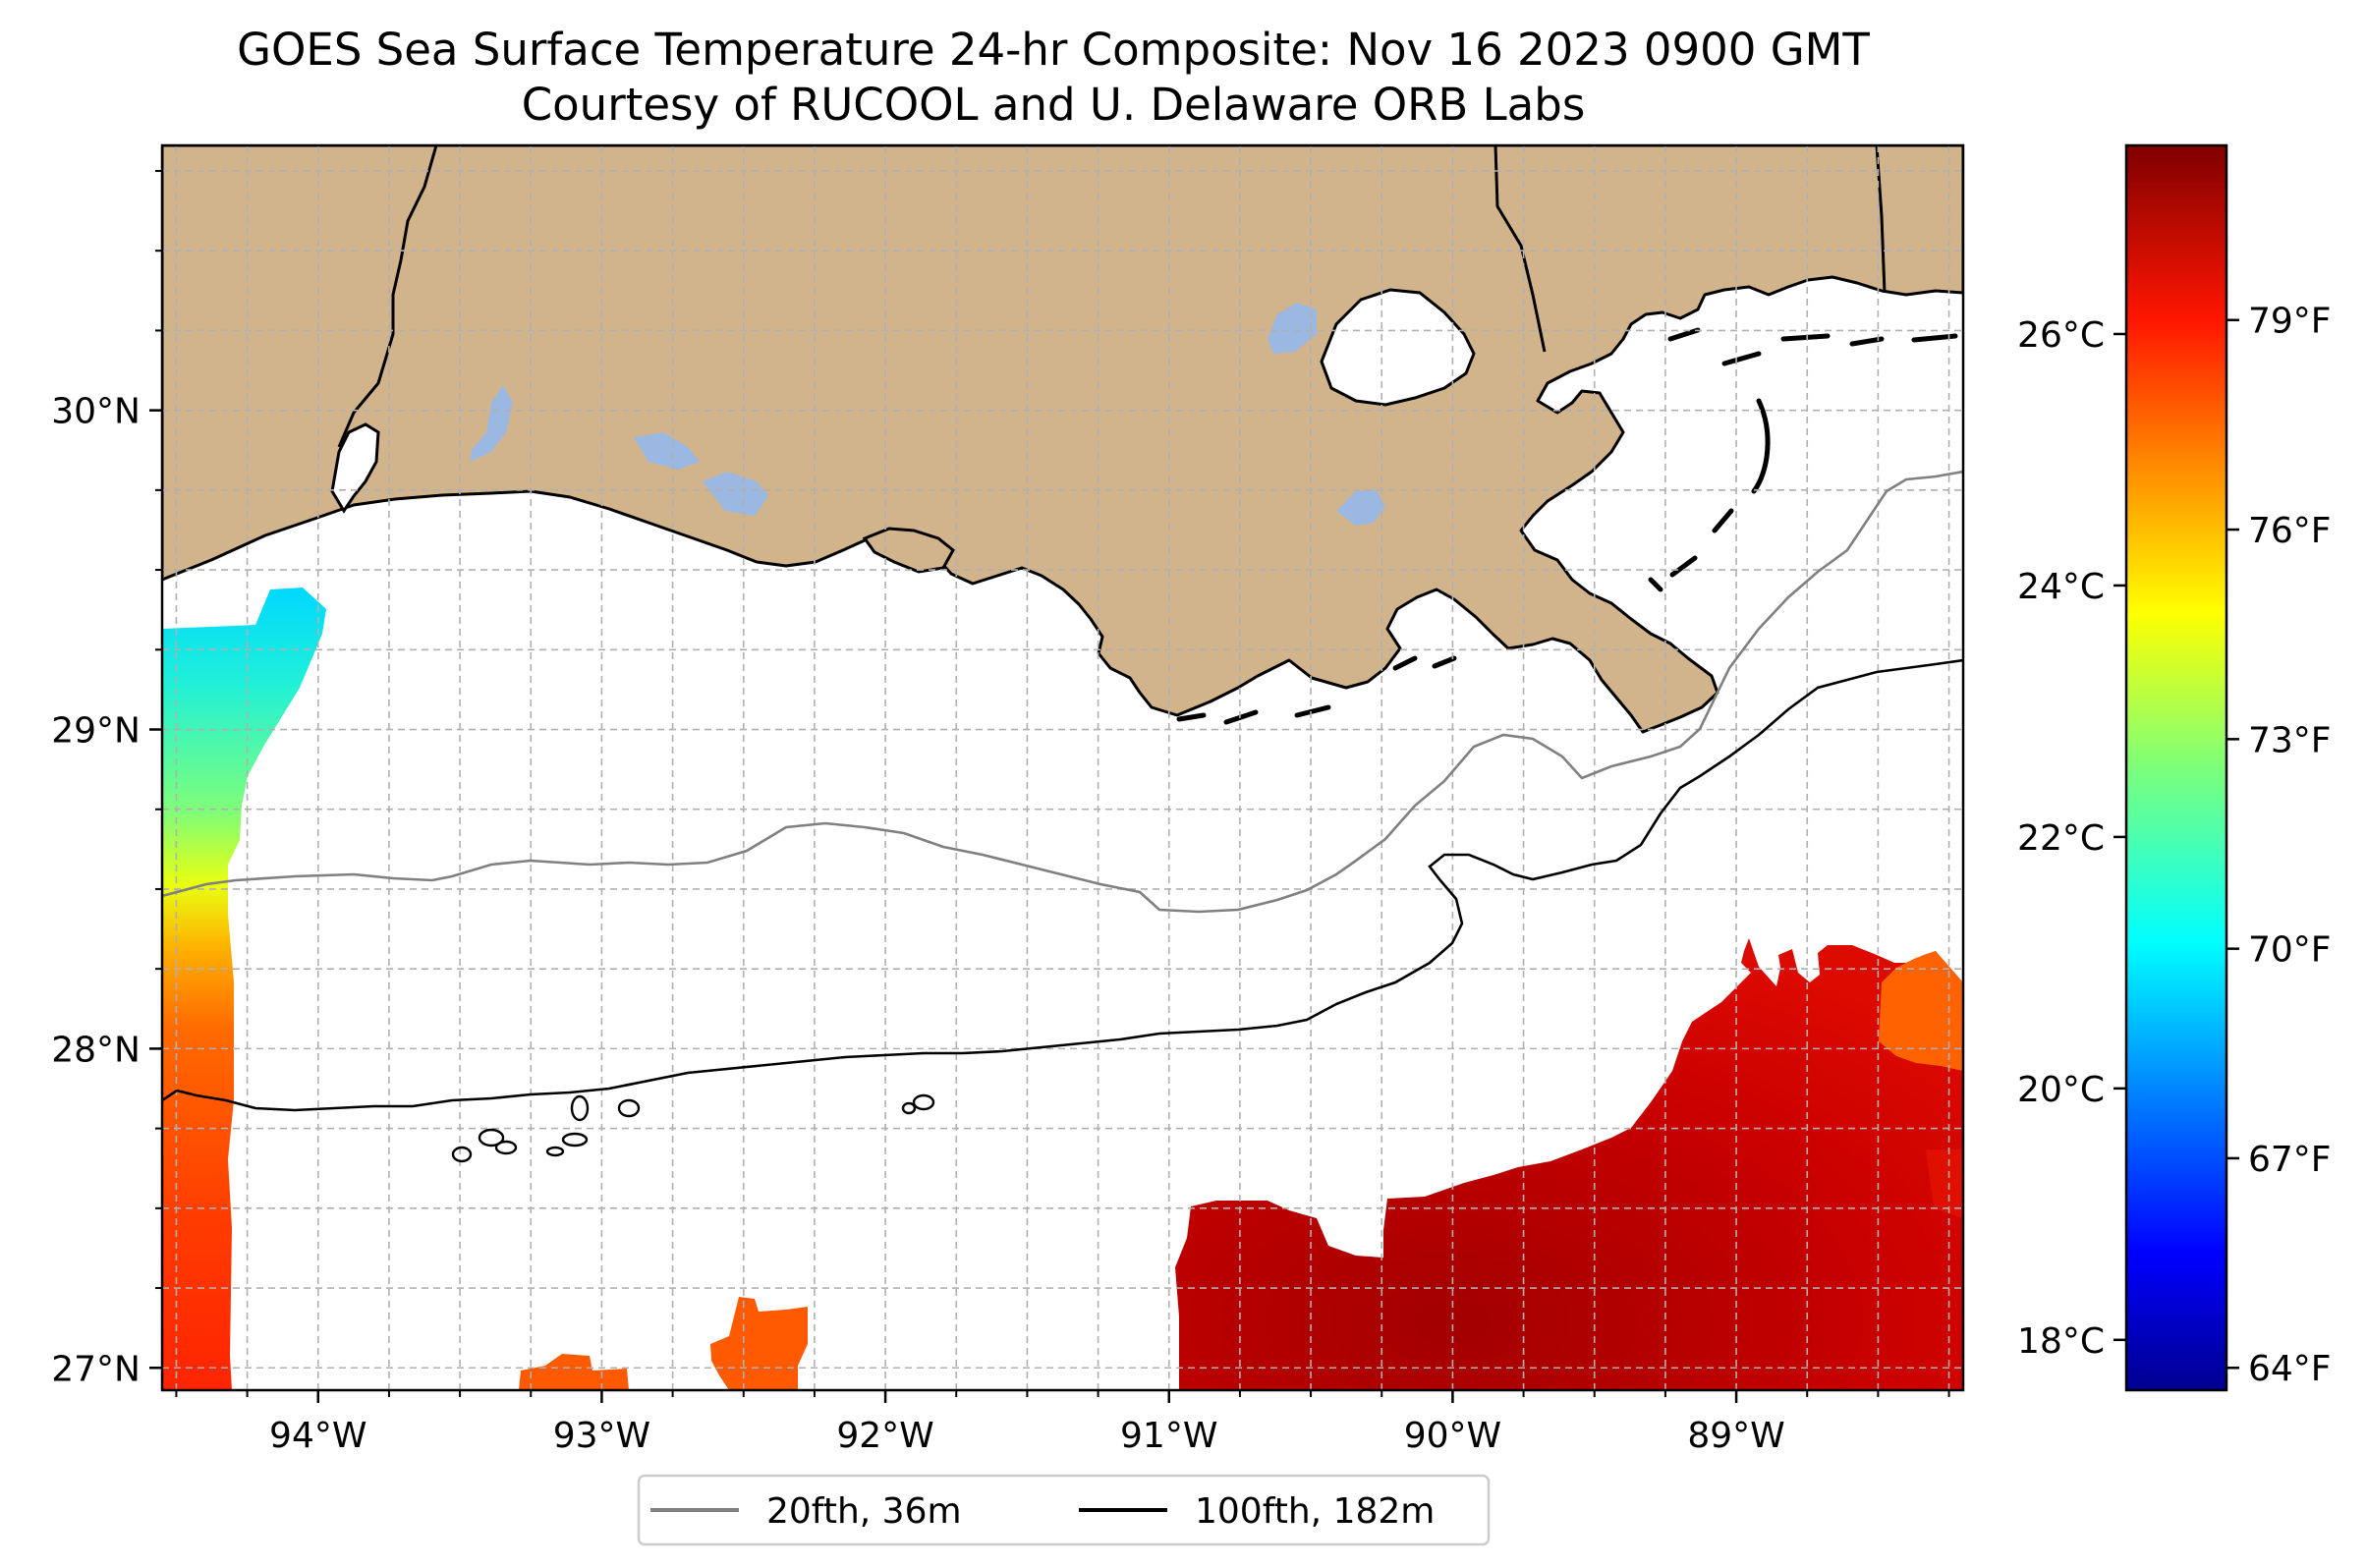 This screenshot has width=2367, height=1568. Describe the element at coordinates (1398, 347) in the screenshot. I see `lake-pontchartrain` at that location.